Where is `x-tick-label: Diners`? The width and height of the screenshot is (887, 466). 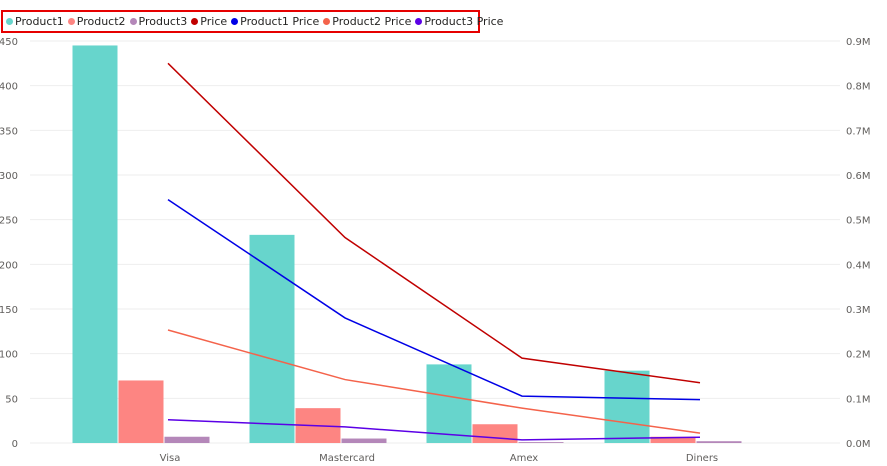
x-tick-label: Diners is located at coordinates (702, 458).